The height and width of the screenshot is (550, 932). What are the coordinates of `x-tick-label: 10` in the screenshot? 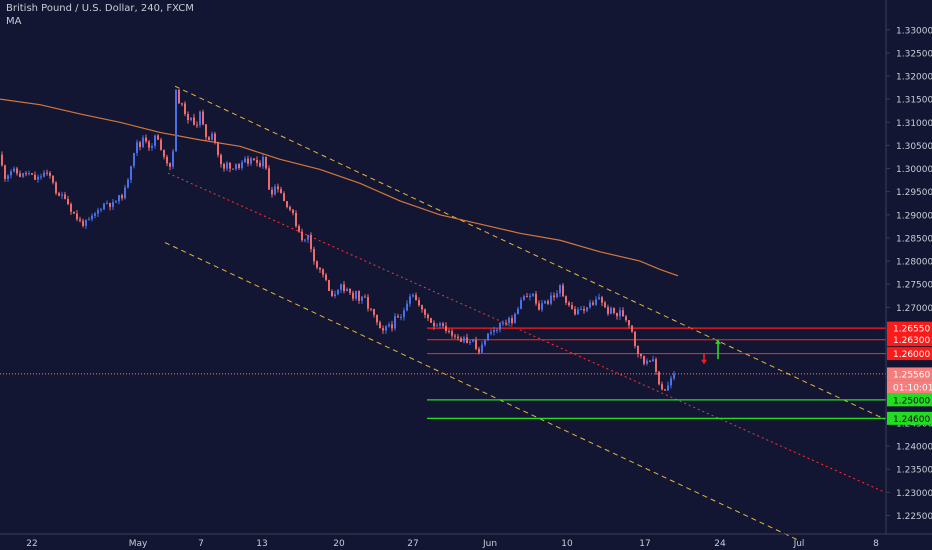 It's located at (567, 544).